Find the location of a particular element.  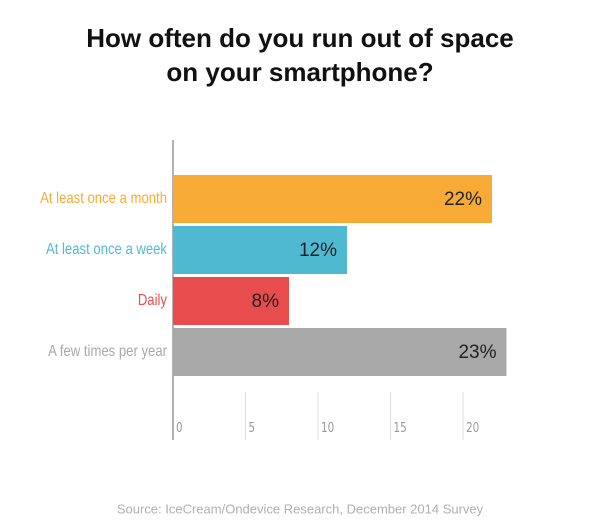

chart-title: on your smartphone? is located at coordinates (299, 72).